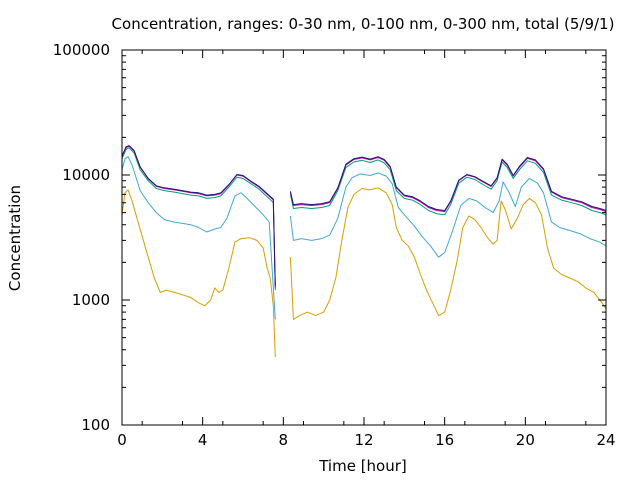 The image size is (640, 480). What do you see at coordinates (284, 440) in the screenshot?
I see `x-tick-label-2: 8` at bounding box center [284, 440].